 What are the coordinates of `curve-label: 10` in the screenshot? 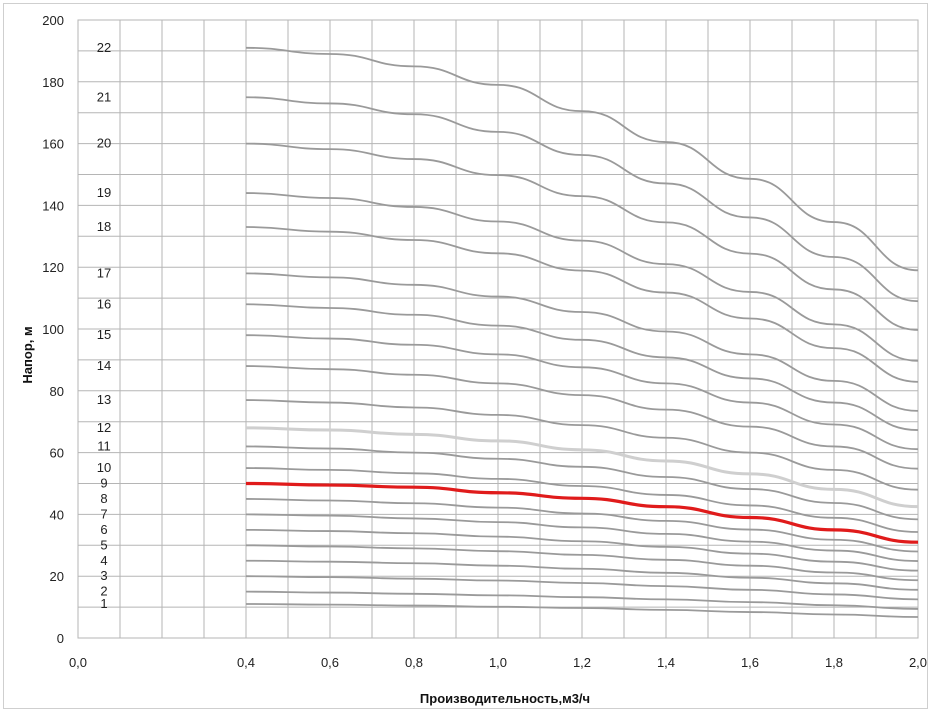 It's located at (104, 467).